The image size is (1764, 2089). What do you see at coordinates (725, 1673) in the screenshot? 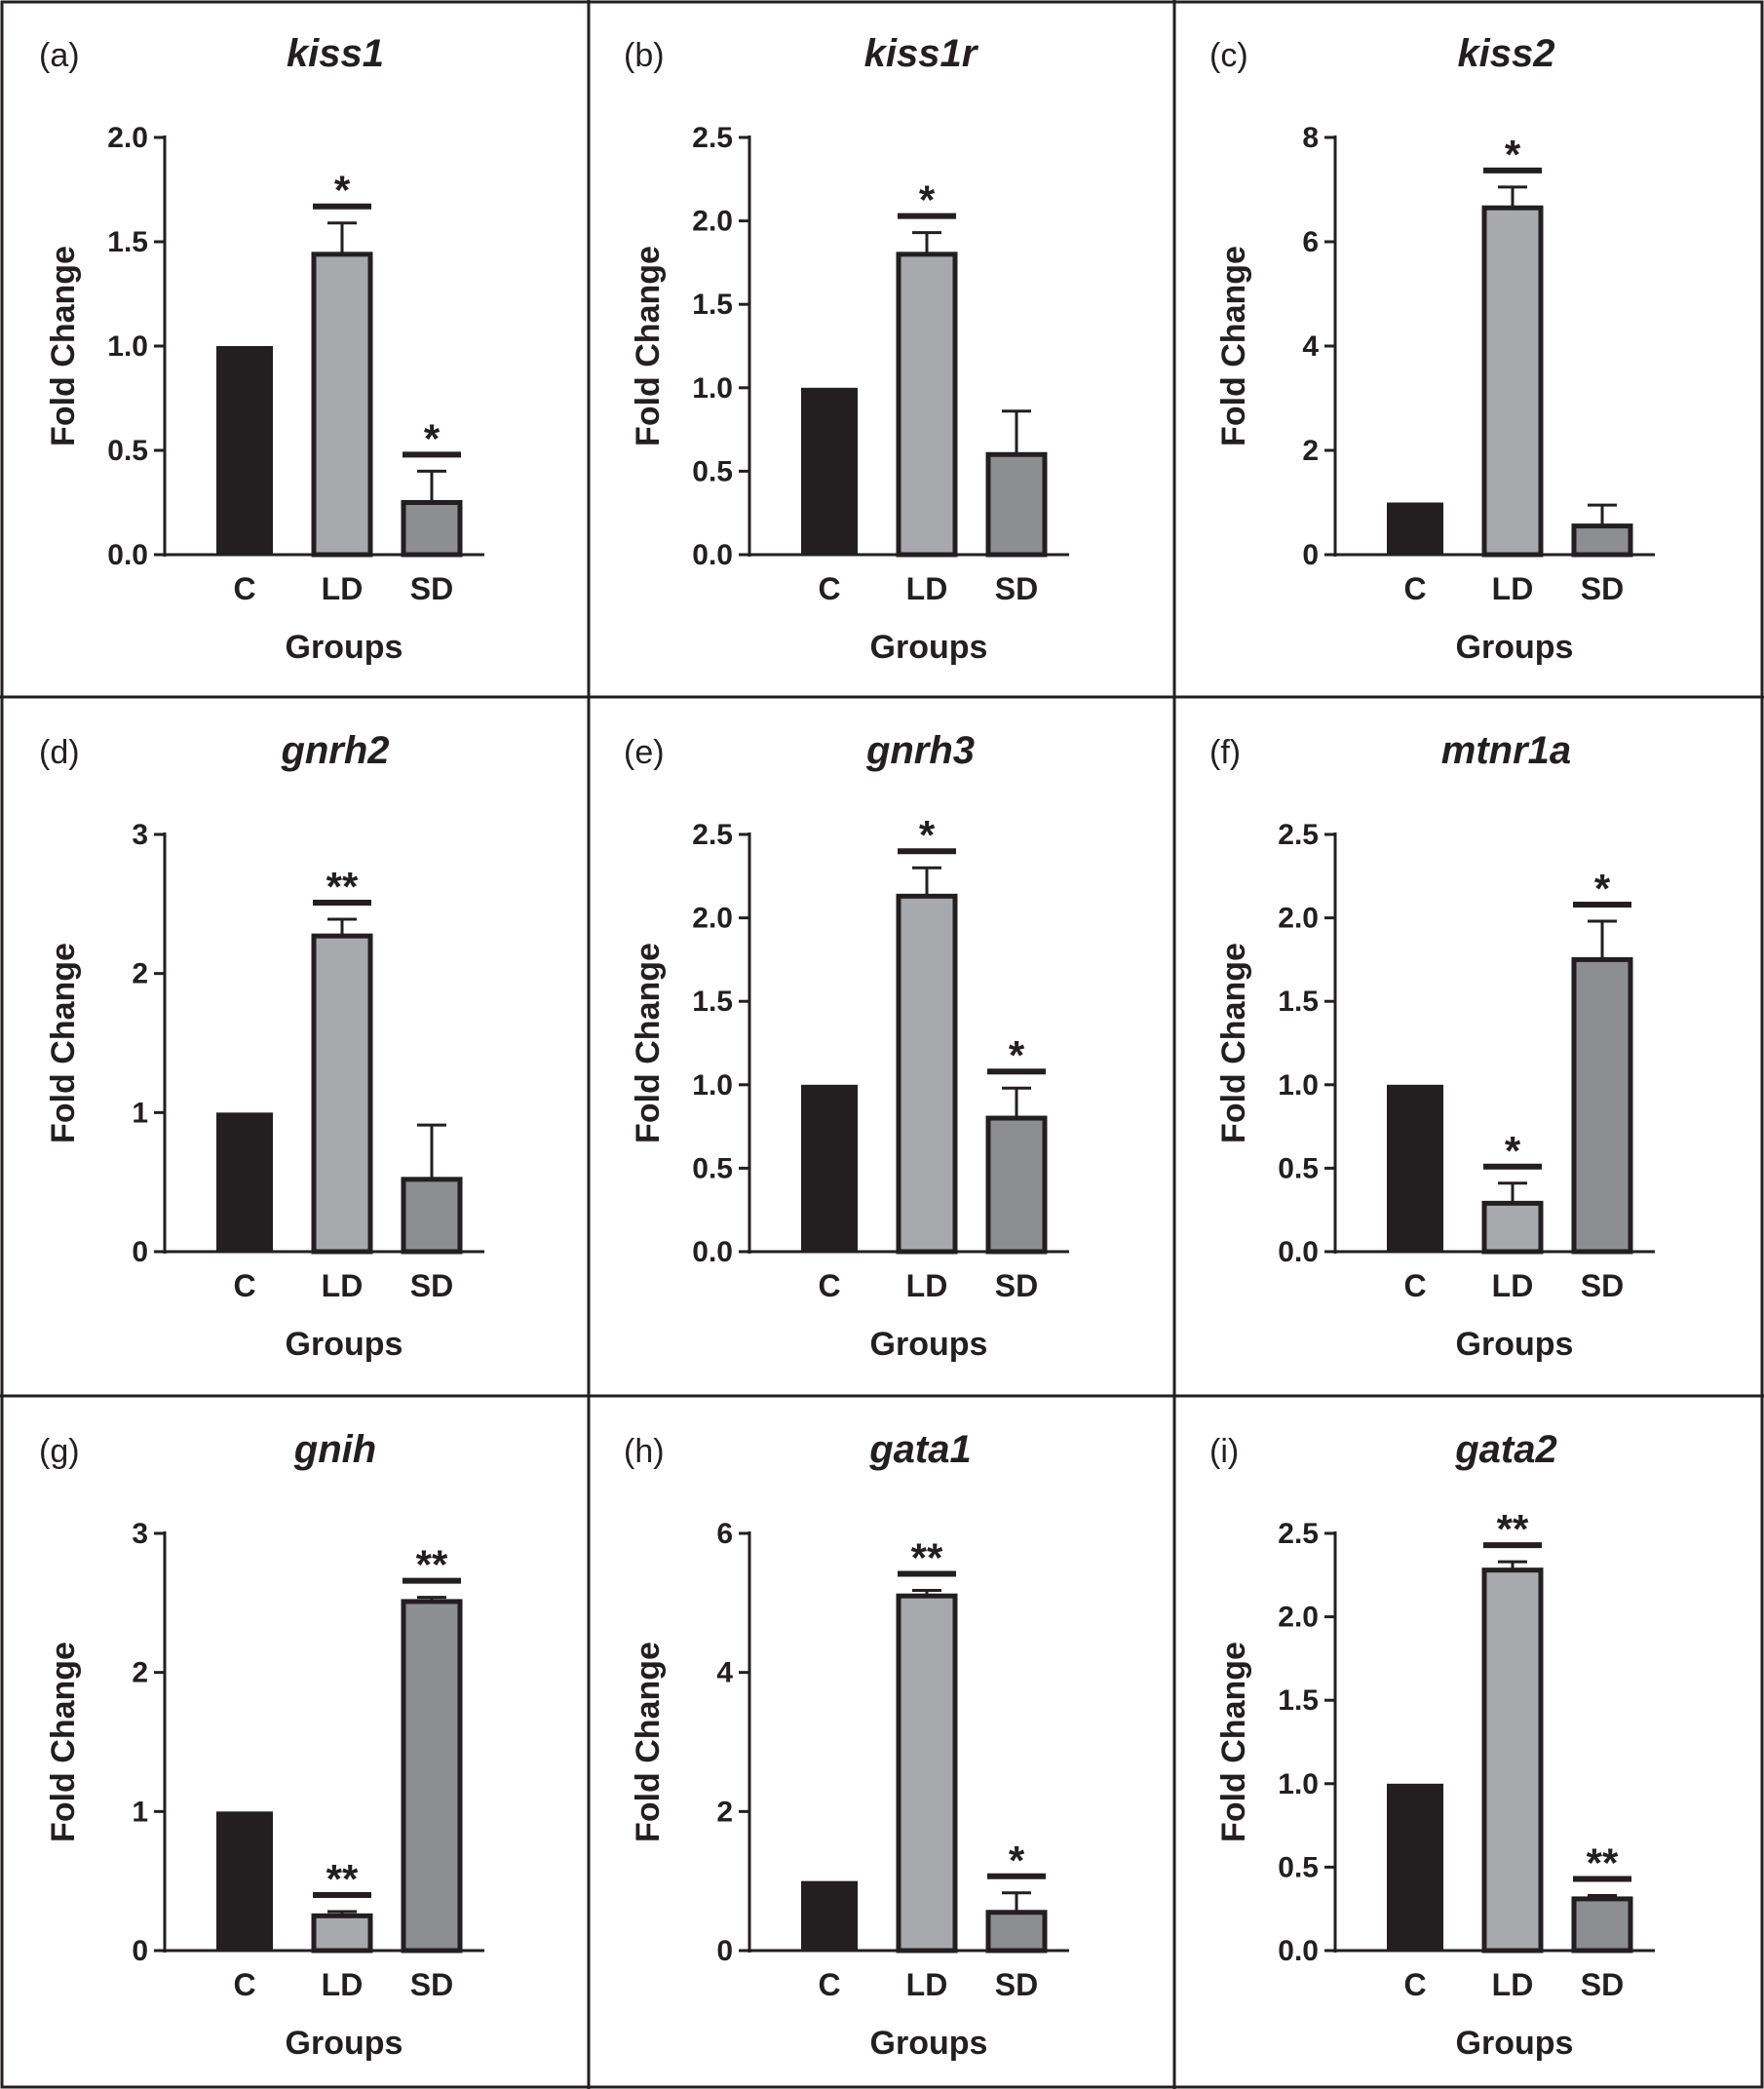
I see `y-tick-label: 4` at bounding box center [725, 1673].